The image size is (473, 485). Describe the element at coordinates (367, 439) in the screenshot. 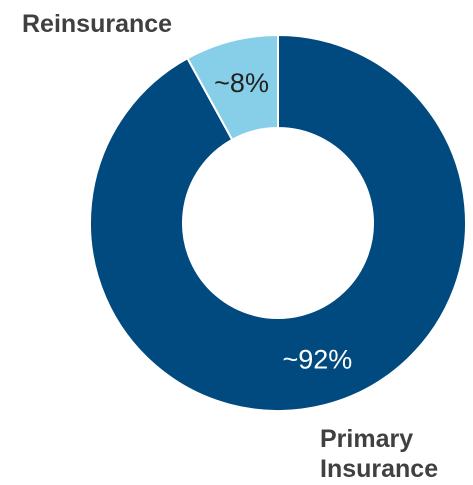

I see `category-label-primary-line1: Primary` at that location.